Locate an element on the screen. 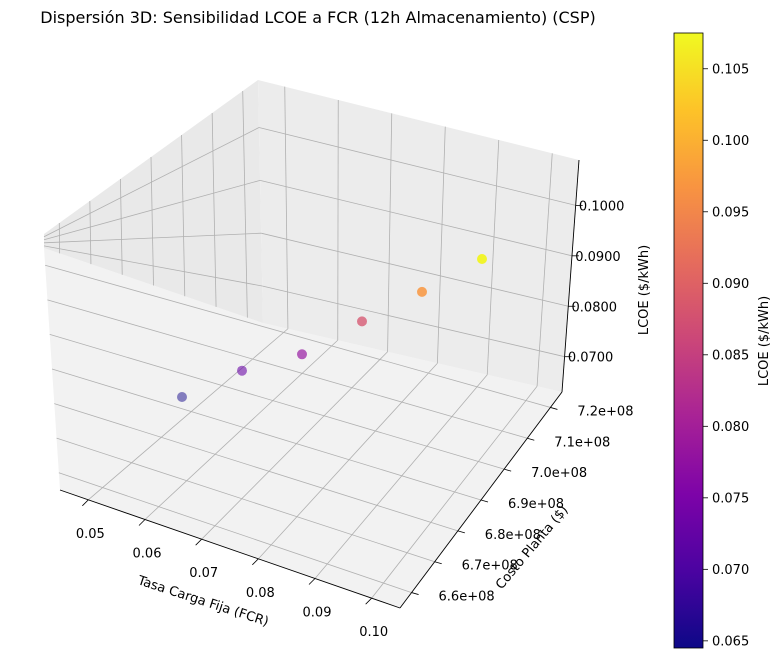 The height and width of the screenshot is (663, 782). x-gridline-back is located at coordinates (338, 220).